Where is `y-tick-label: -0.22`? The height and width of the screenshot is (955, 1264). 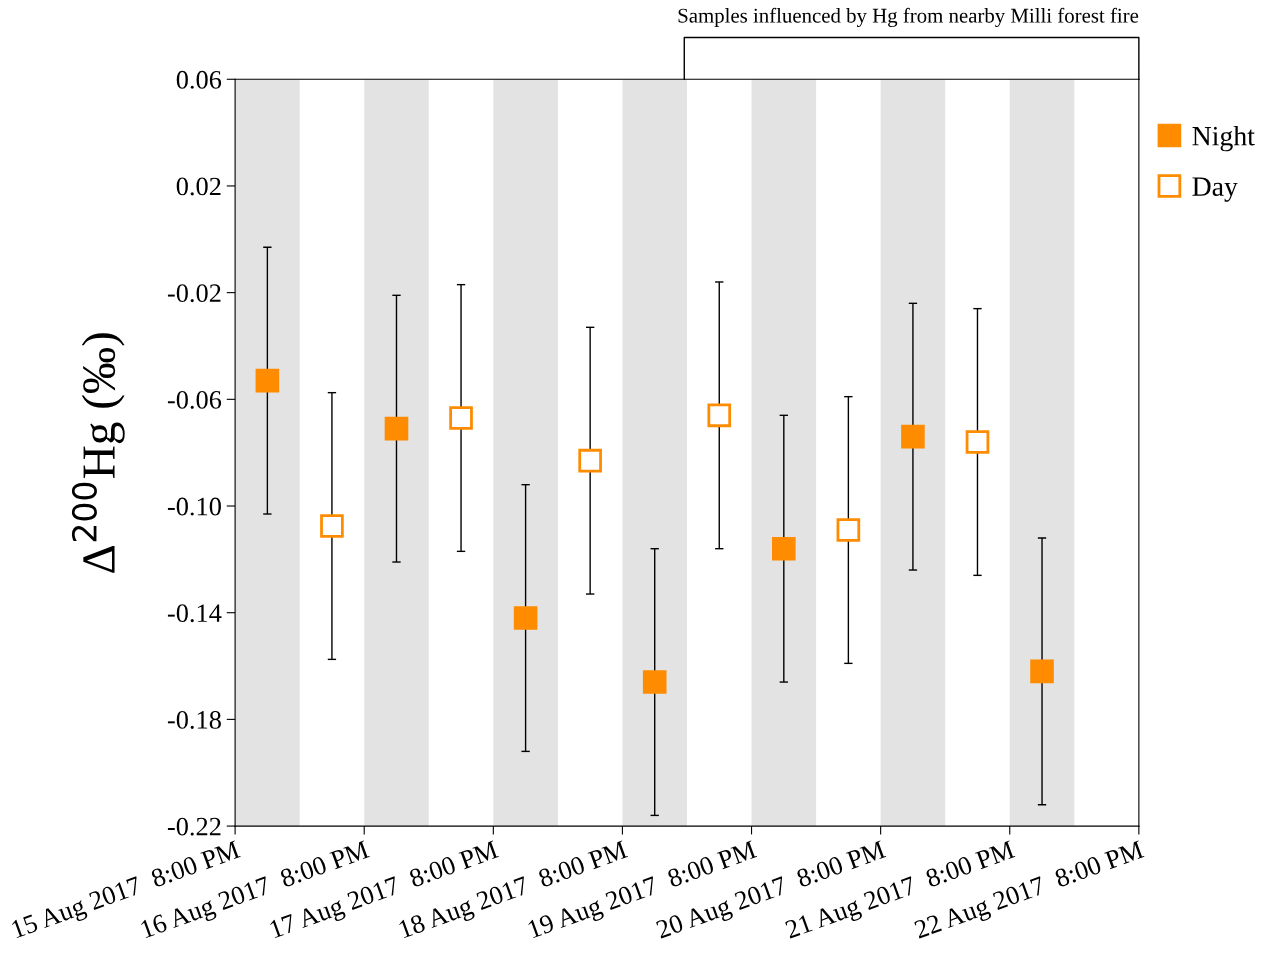 y-tick-label: -0.22 is located at coordinates (194, 826).